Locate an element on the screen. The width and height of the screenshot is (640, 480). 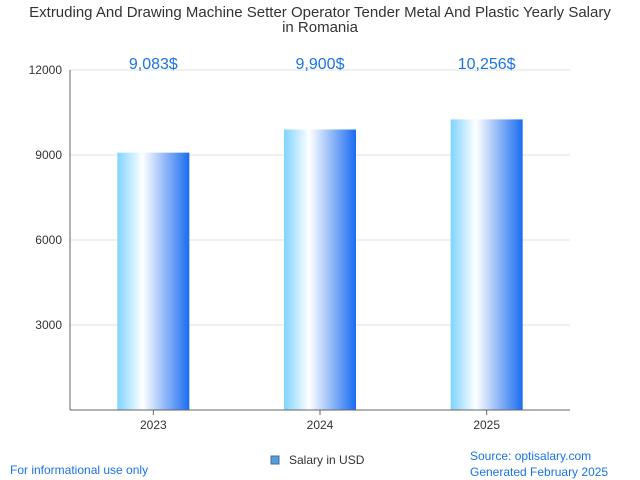
data-label-2024: 9,900$ is located at coordinates (320, 64).